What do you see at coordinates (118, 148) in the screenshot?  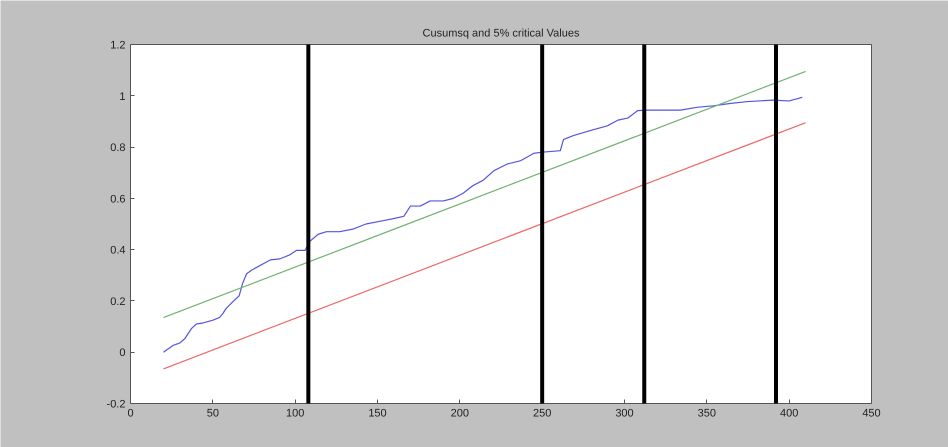 I see `y-tick-label: 0.8` at bounding box center [118, 148].